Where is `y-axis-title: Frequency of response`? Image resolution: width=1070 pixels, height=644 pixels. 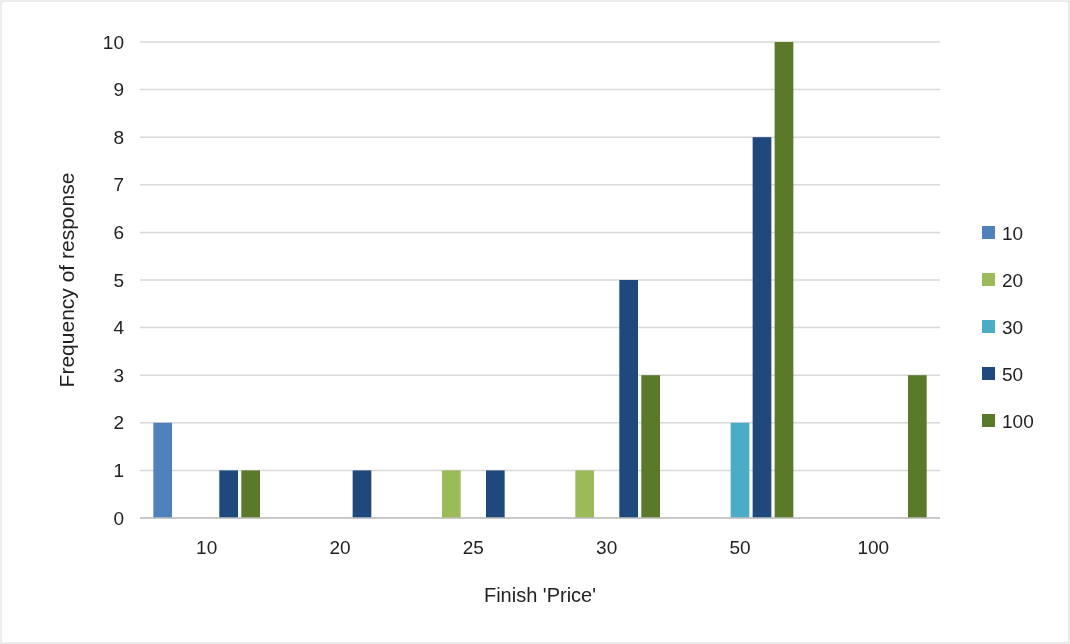
y-axis-title: Frequency of response is located at coordinates (66, 280).